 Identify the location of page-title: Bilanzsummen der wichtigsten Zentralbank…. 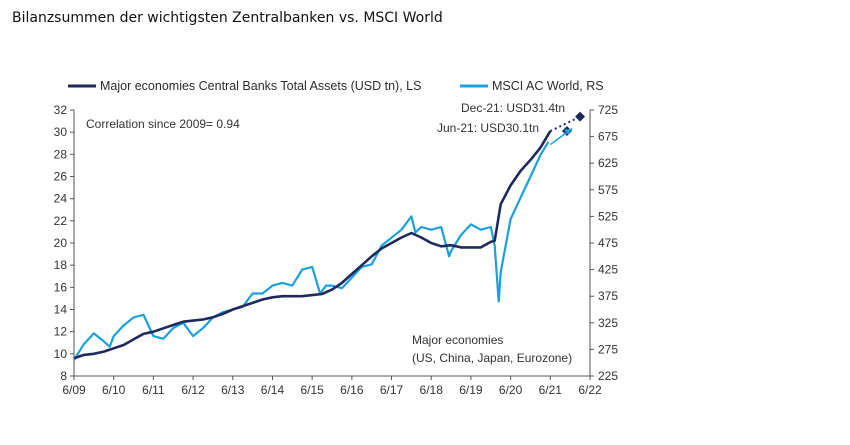
(227, 18).